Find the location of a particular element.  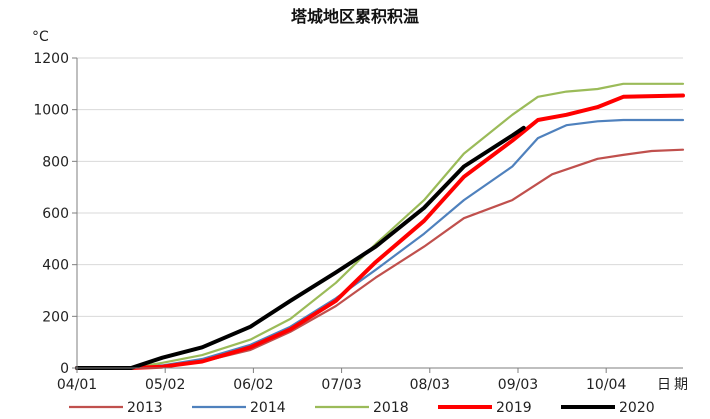

y-tick-label: 200 is located at coordinates (55, 317).